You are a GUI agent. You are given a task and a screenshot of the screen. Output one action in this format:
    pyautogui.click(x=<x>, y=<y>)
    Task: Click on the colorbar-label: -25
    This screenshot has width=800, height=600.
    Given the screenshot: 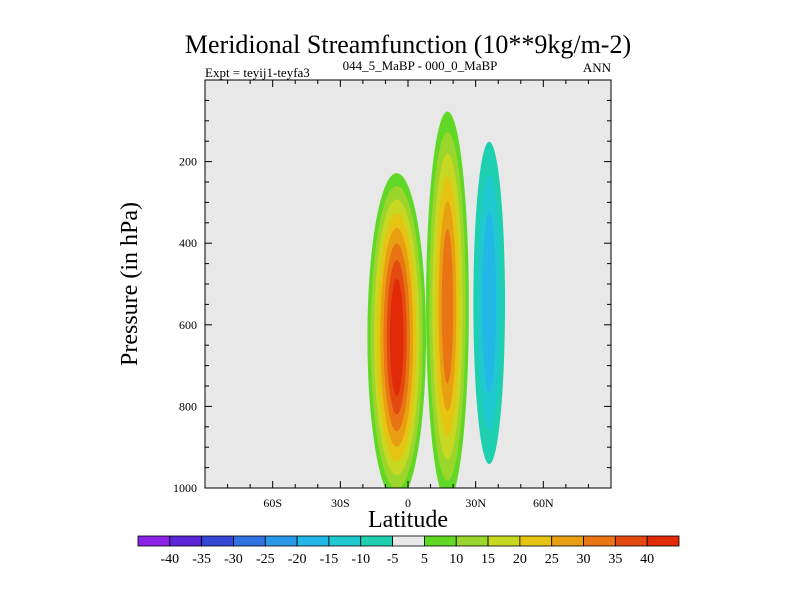 What is the action you would take?
    pyautogui.click(x=265, y=559)
    